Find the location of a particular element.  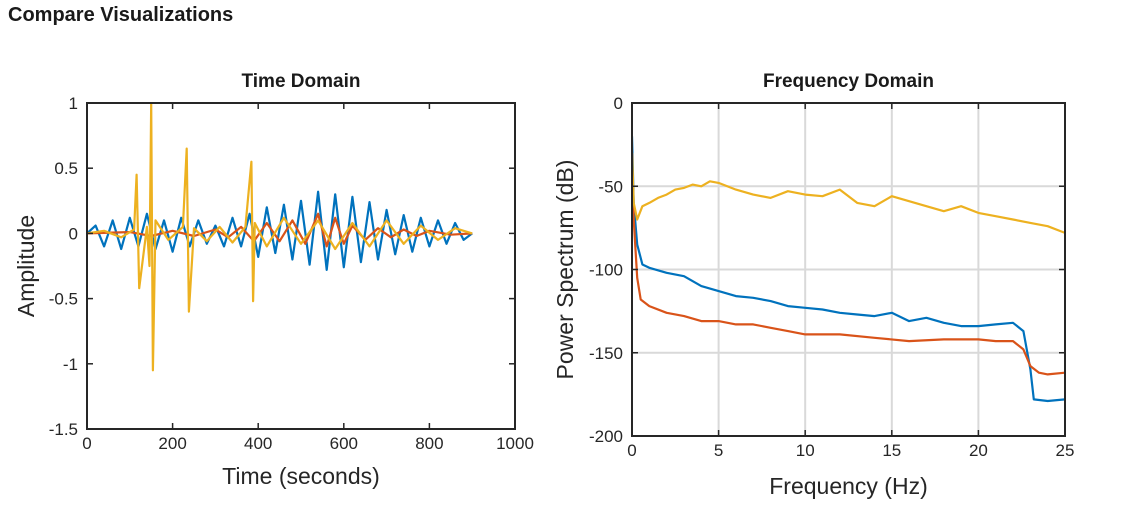

y-tick-label: -1 is located at coordinates (70, 364).